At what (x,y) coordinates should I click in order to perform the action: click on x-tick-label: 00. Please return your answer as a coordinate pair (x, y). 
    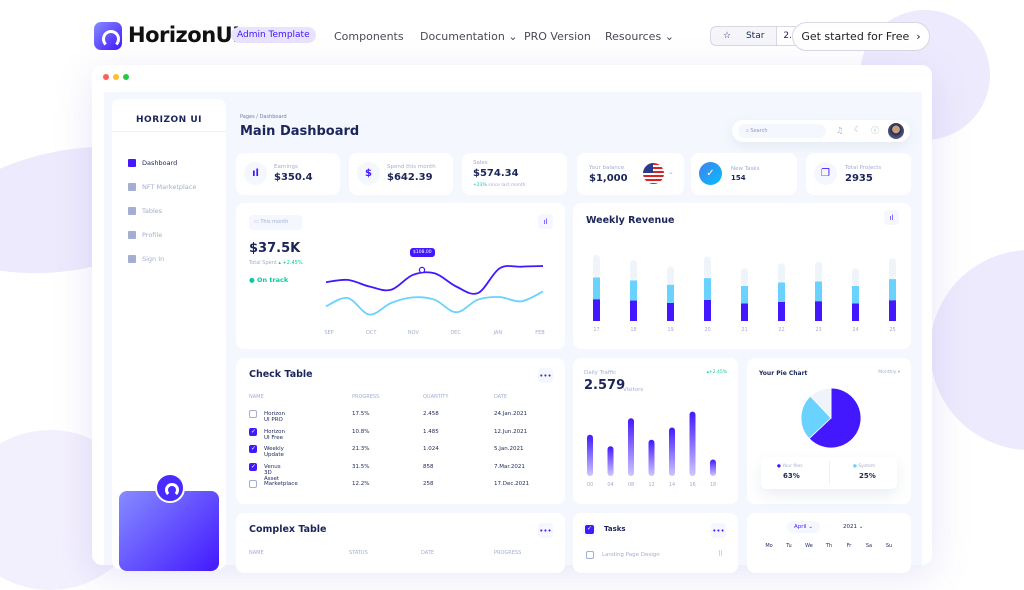
    Looking at the image, I should click on (590, 485).